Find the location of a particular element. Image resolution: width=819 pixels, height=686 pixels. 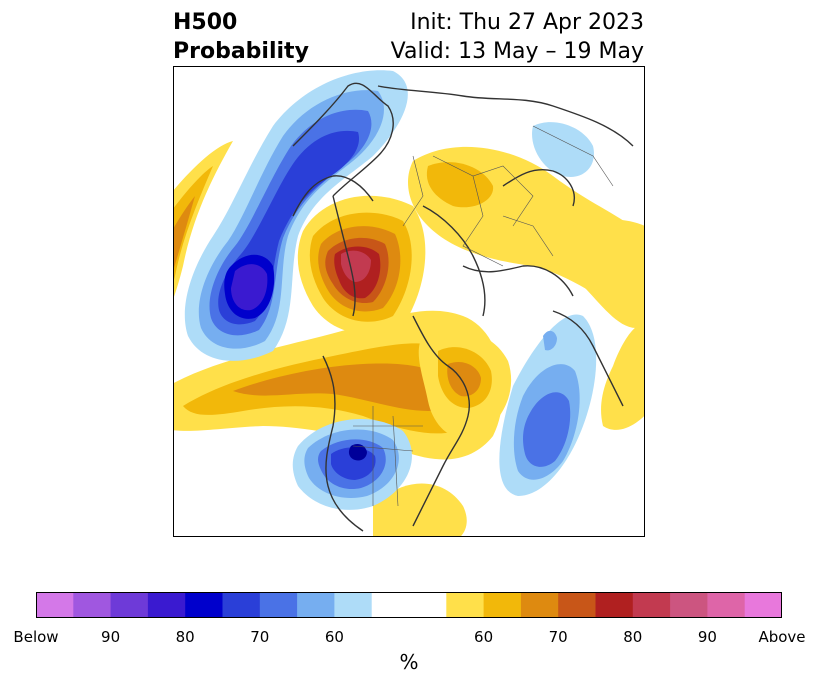

valid-range: Valid: 13 May – 19 May is located at coordinates (517, 51).